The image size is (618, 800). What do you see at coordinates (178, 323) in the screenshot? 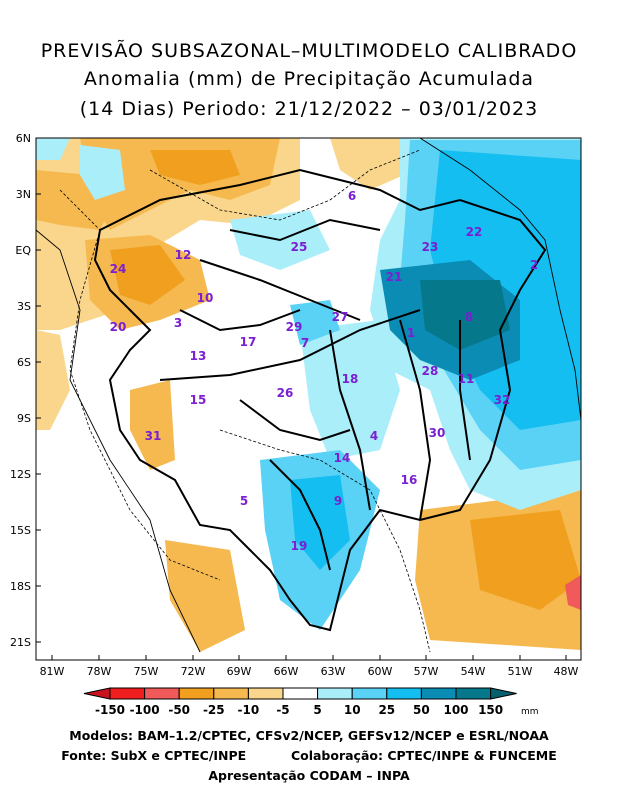
I see `basin-label-3: 3` at bounding box center [178, 323].